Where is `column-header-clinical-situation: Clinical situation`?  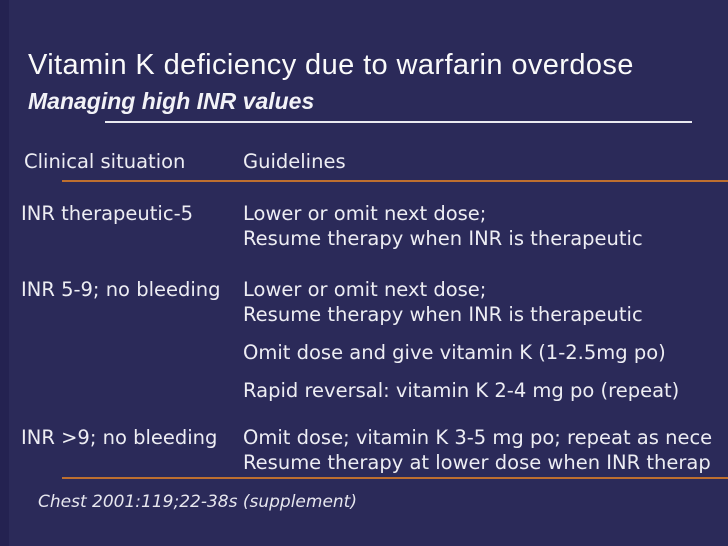
column-header-clinical-situation: Clinical situation is located at coordinates (105, 161).